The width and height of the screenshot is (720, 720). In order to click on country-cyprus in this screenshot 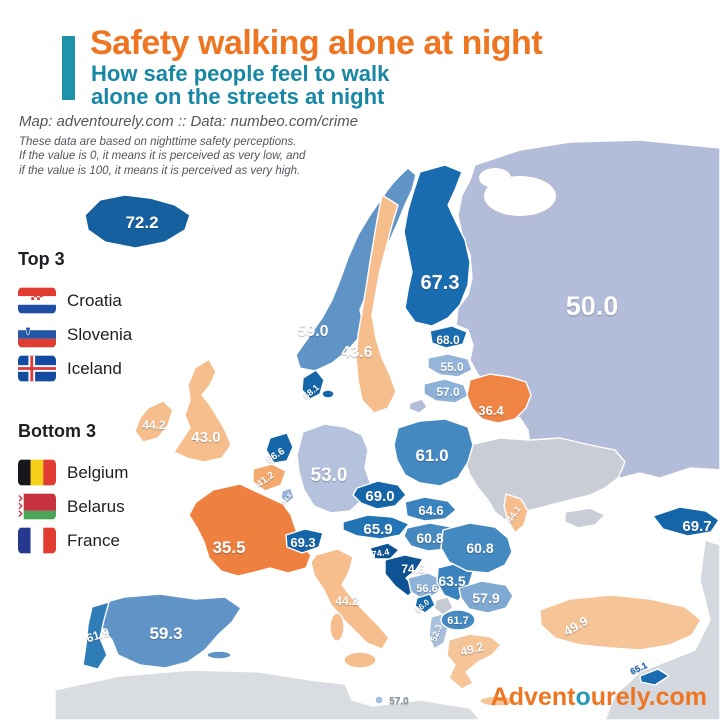, I will do `click(654, 677)`.